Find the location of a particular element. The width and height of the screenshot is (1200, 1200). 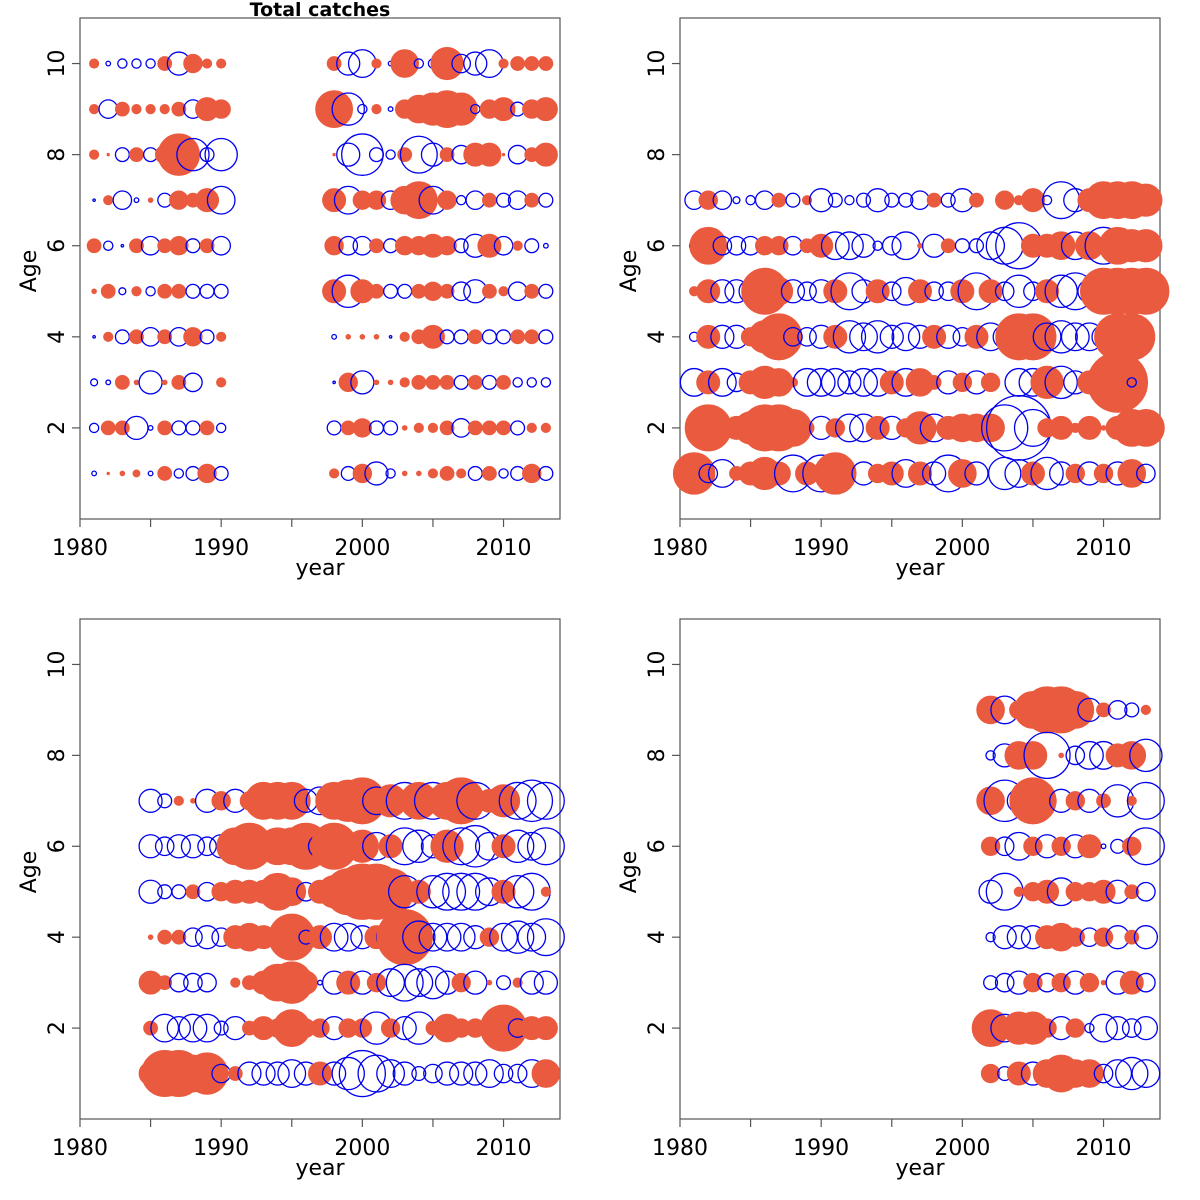

y-tick-label: 10 is located at coordinates (657, 64).